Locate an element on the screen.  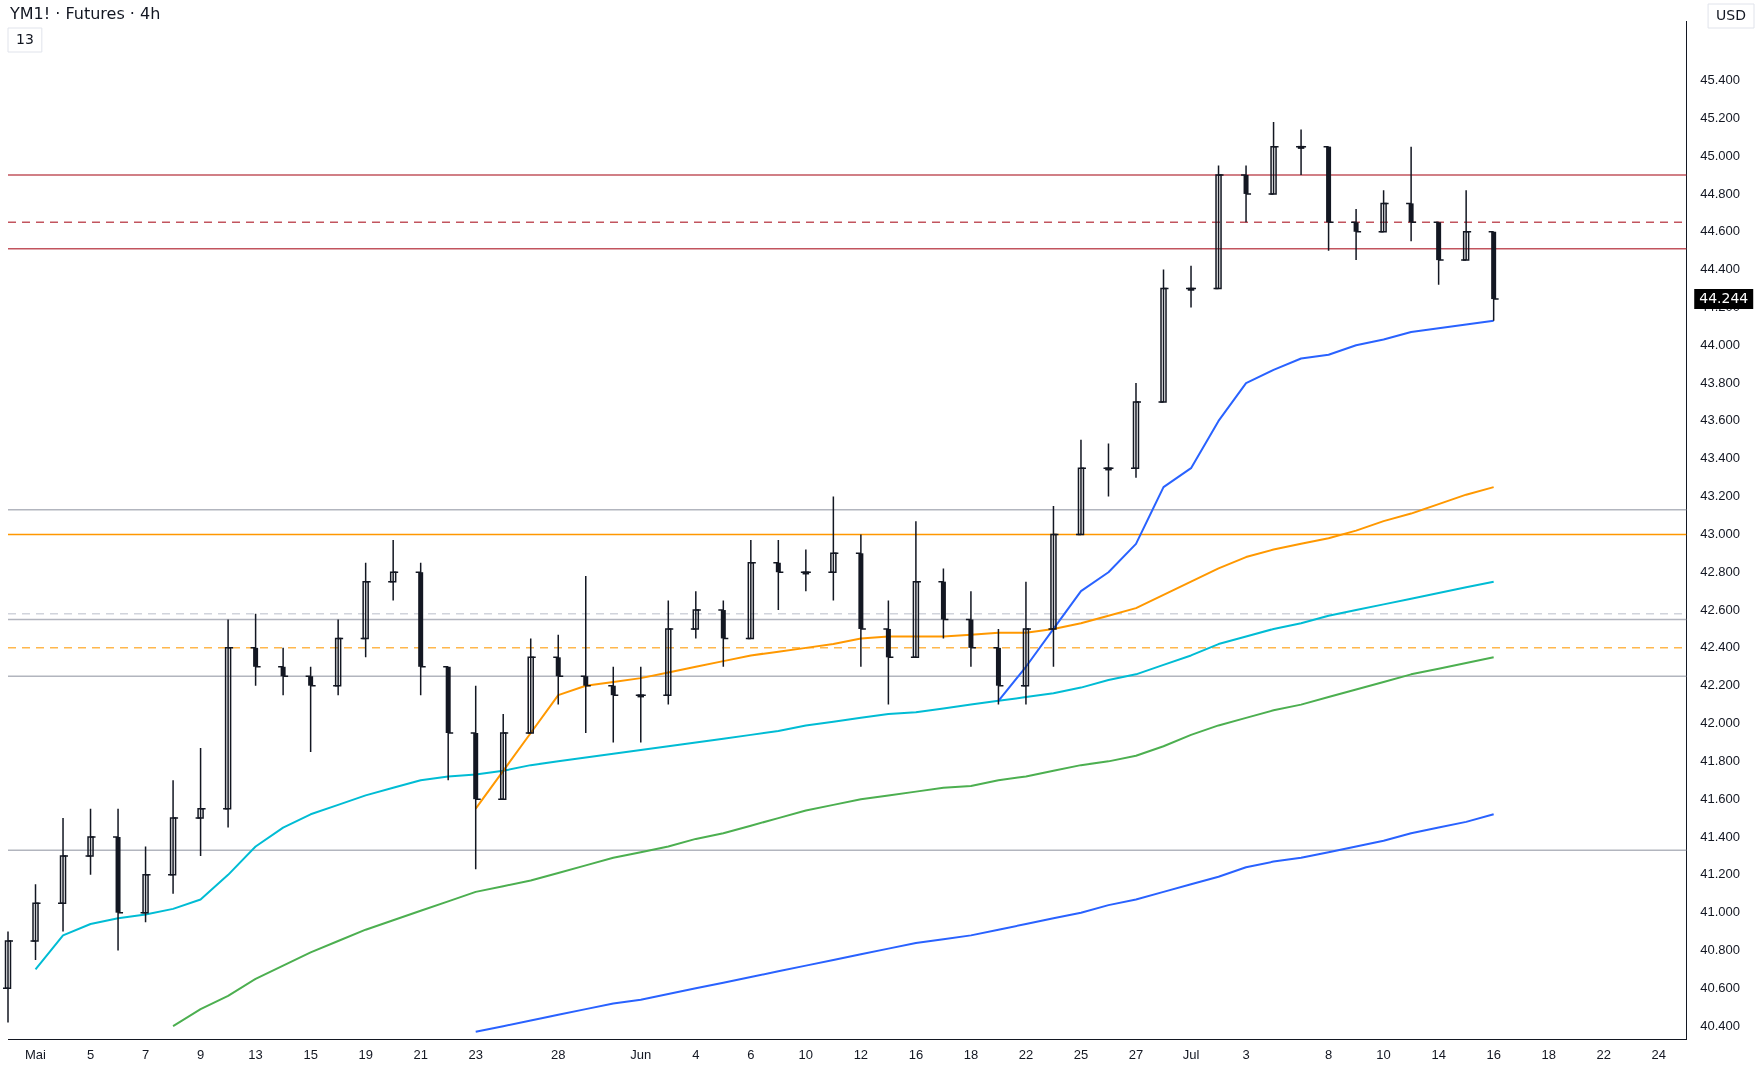
y-tick-label: 41.600 is located at coordinates (1720, 798).